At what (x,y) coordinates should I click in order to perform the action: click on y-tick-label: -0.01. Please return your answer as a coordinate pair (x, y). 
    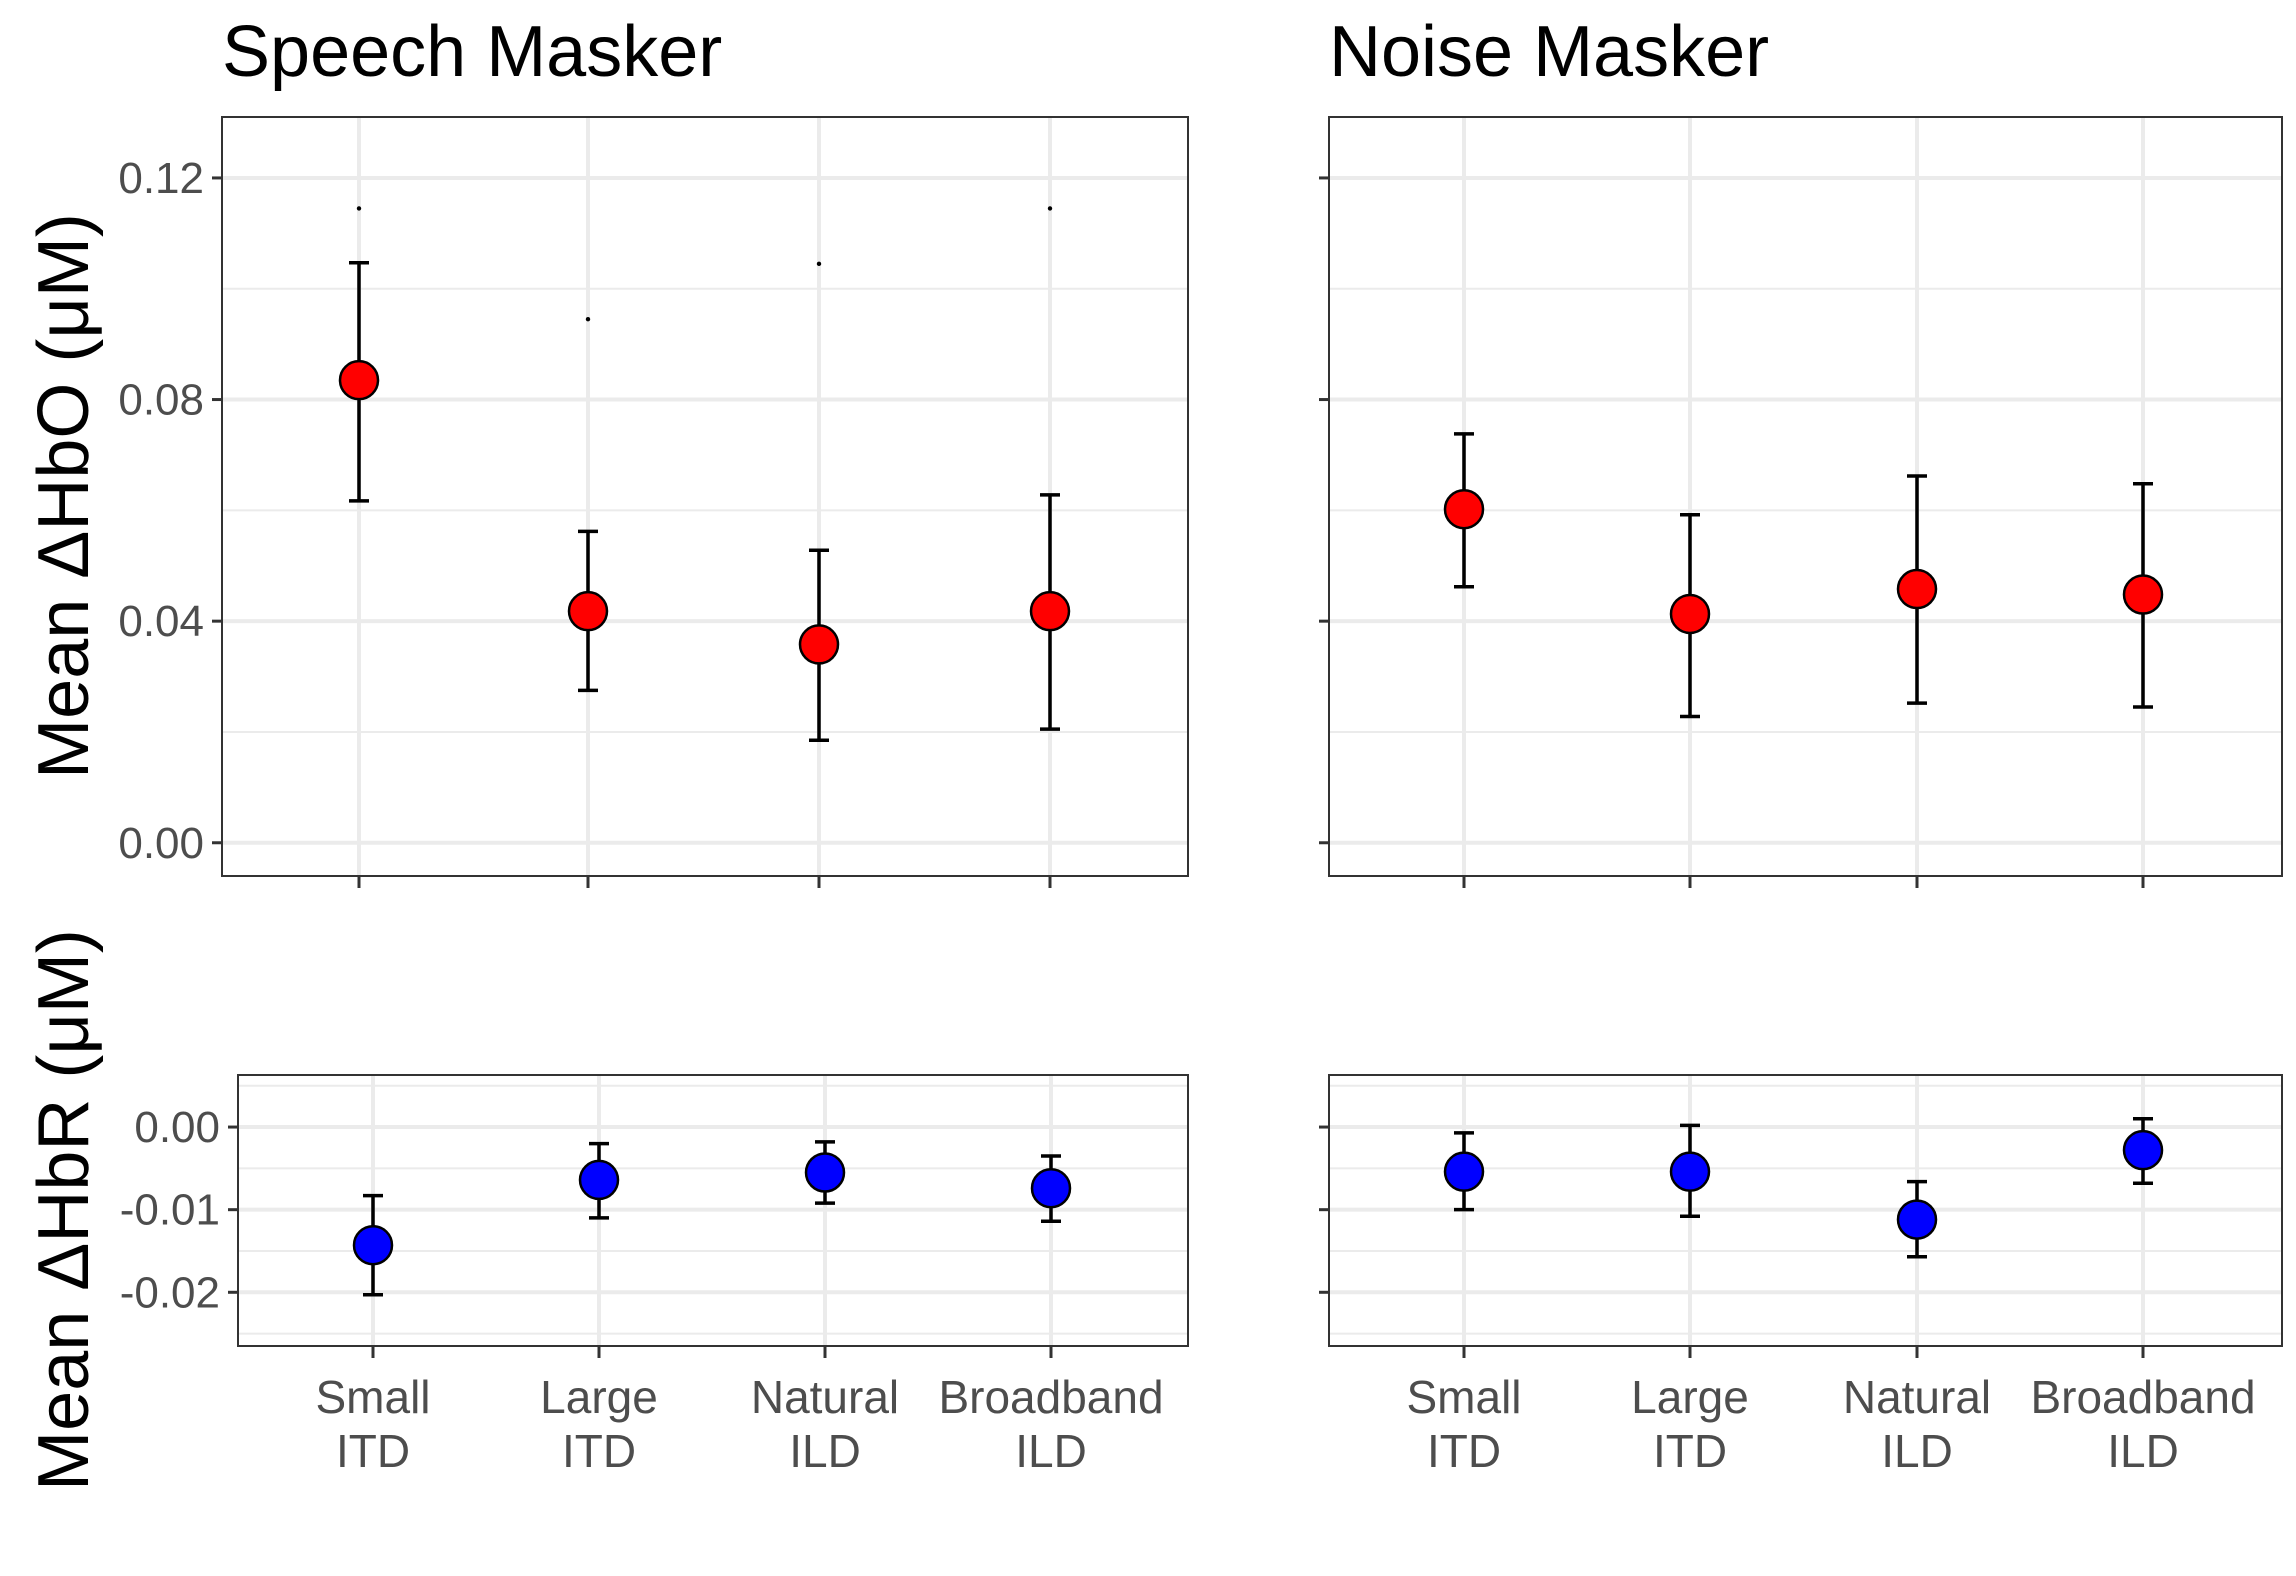
    Looking at the image, I should click on (170, 1210).